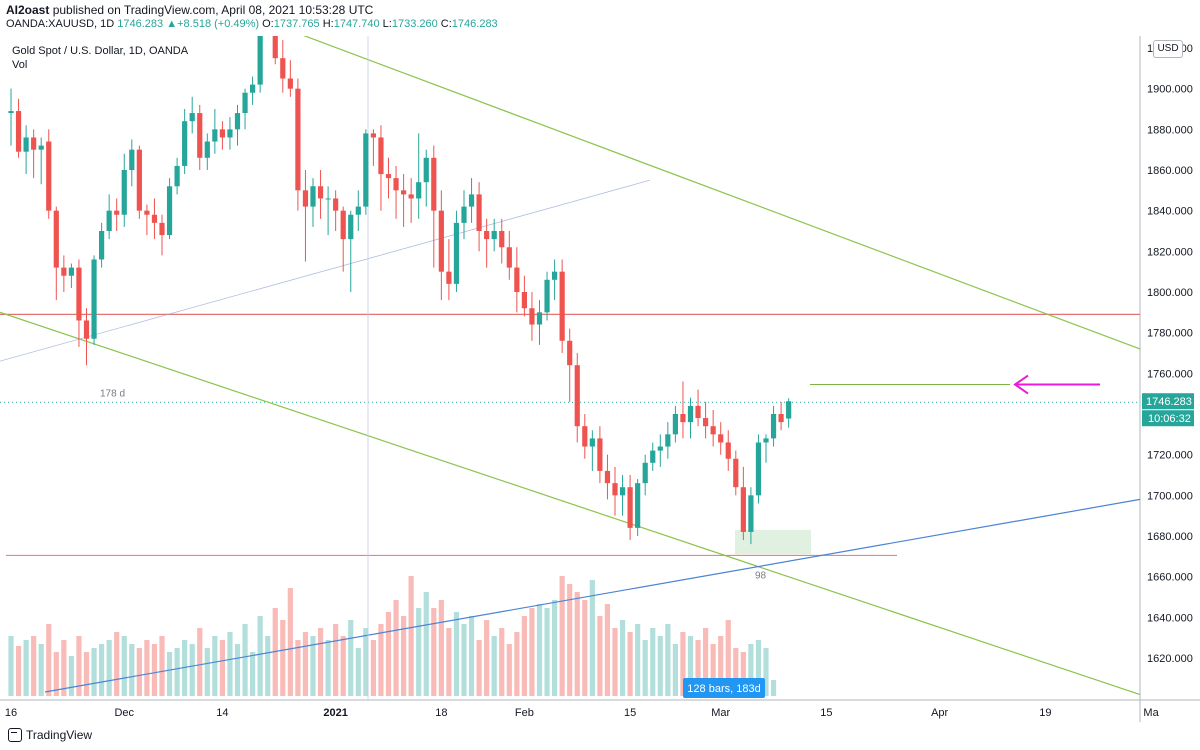  Describe the element at coordinates (1170, 293) in the screenshot. I see `y-tick-label: 1800.000` at that location.